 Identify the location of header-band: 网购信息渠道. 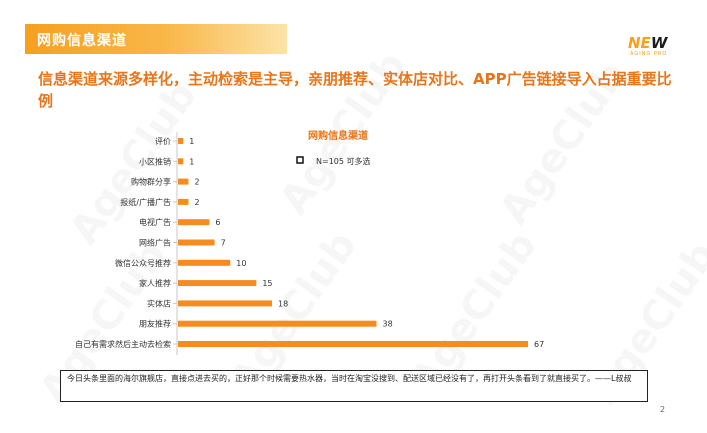
(156, 39).